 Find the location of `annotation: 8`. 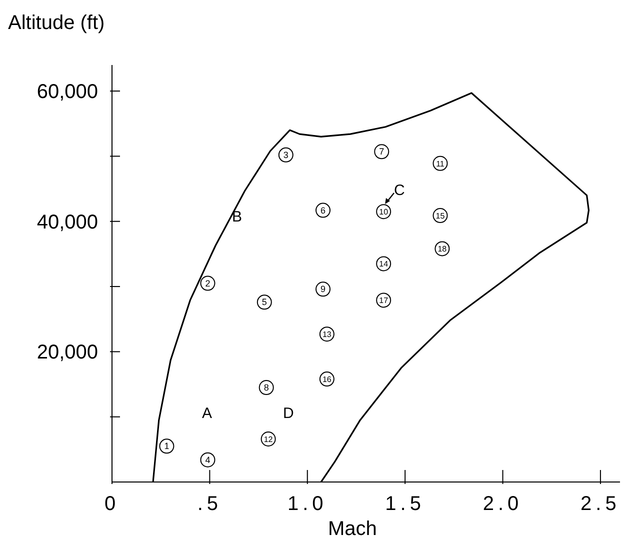

annotation: 8 is located at coordinates (266, 387).